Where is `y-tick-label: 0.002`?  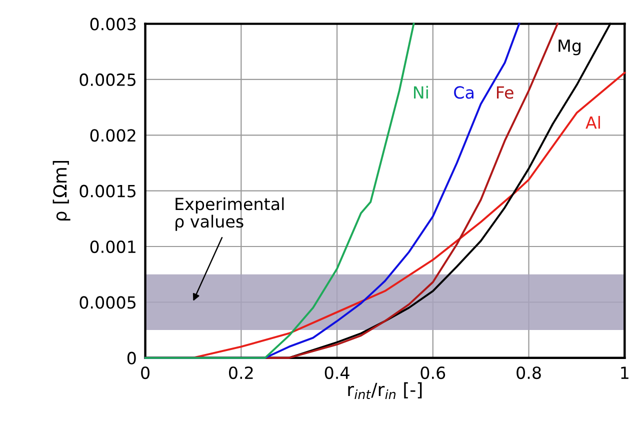 y-tick-label: 0.002 is located at coordinates (113, 135).